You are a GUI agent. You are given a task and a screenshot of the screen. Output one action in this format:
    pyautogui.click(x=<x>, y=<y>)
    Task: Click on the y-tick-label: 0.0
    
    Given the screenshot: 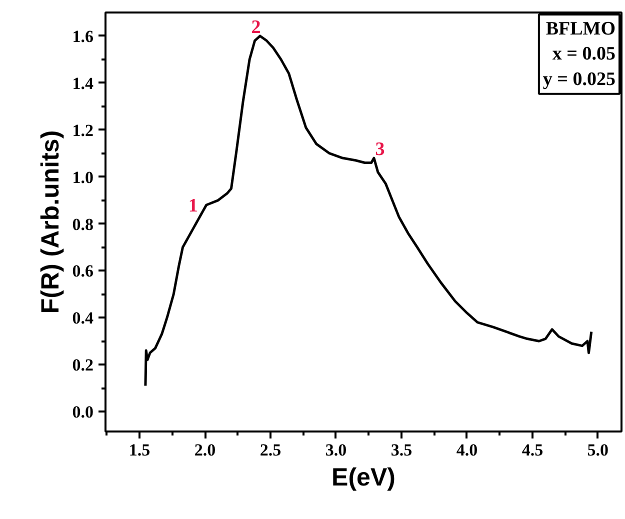 What is the action you would take?
    pyautogui.click(x=83, y=412)
    